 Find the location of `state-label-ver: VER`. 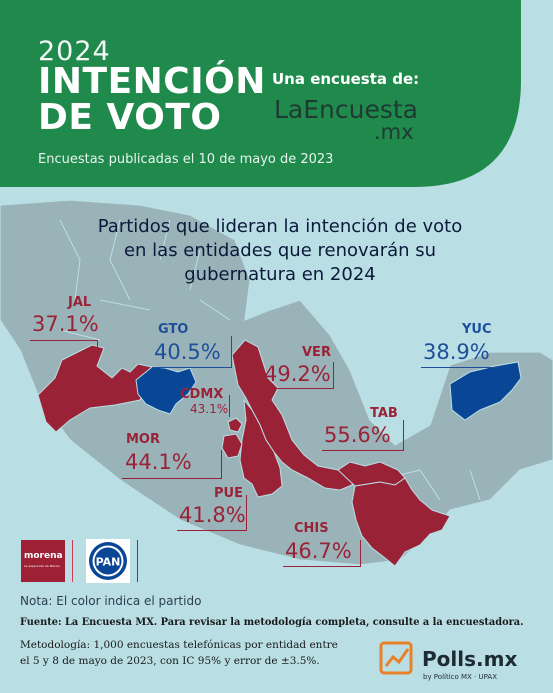

state-label-ver: VER is located at coordinates (316, 352).